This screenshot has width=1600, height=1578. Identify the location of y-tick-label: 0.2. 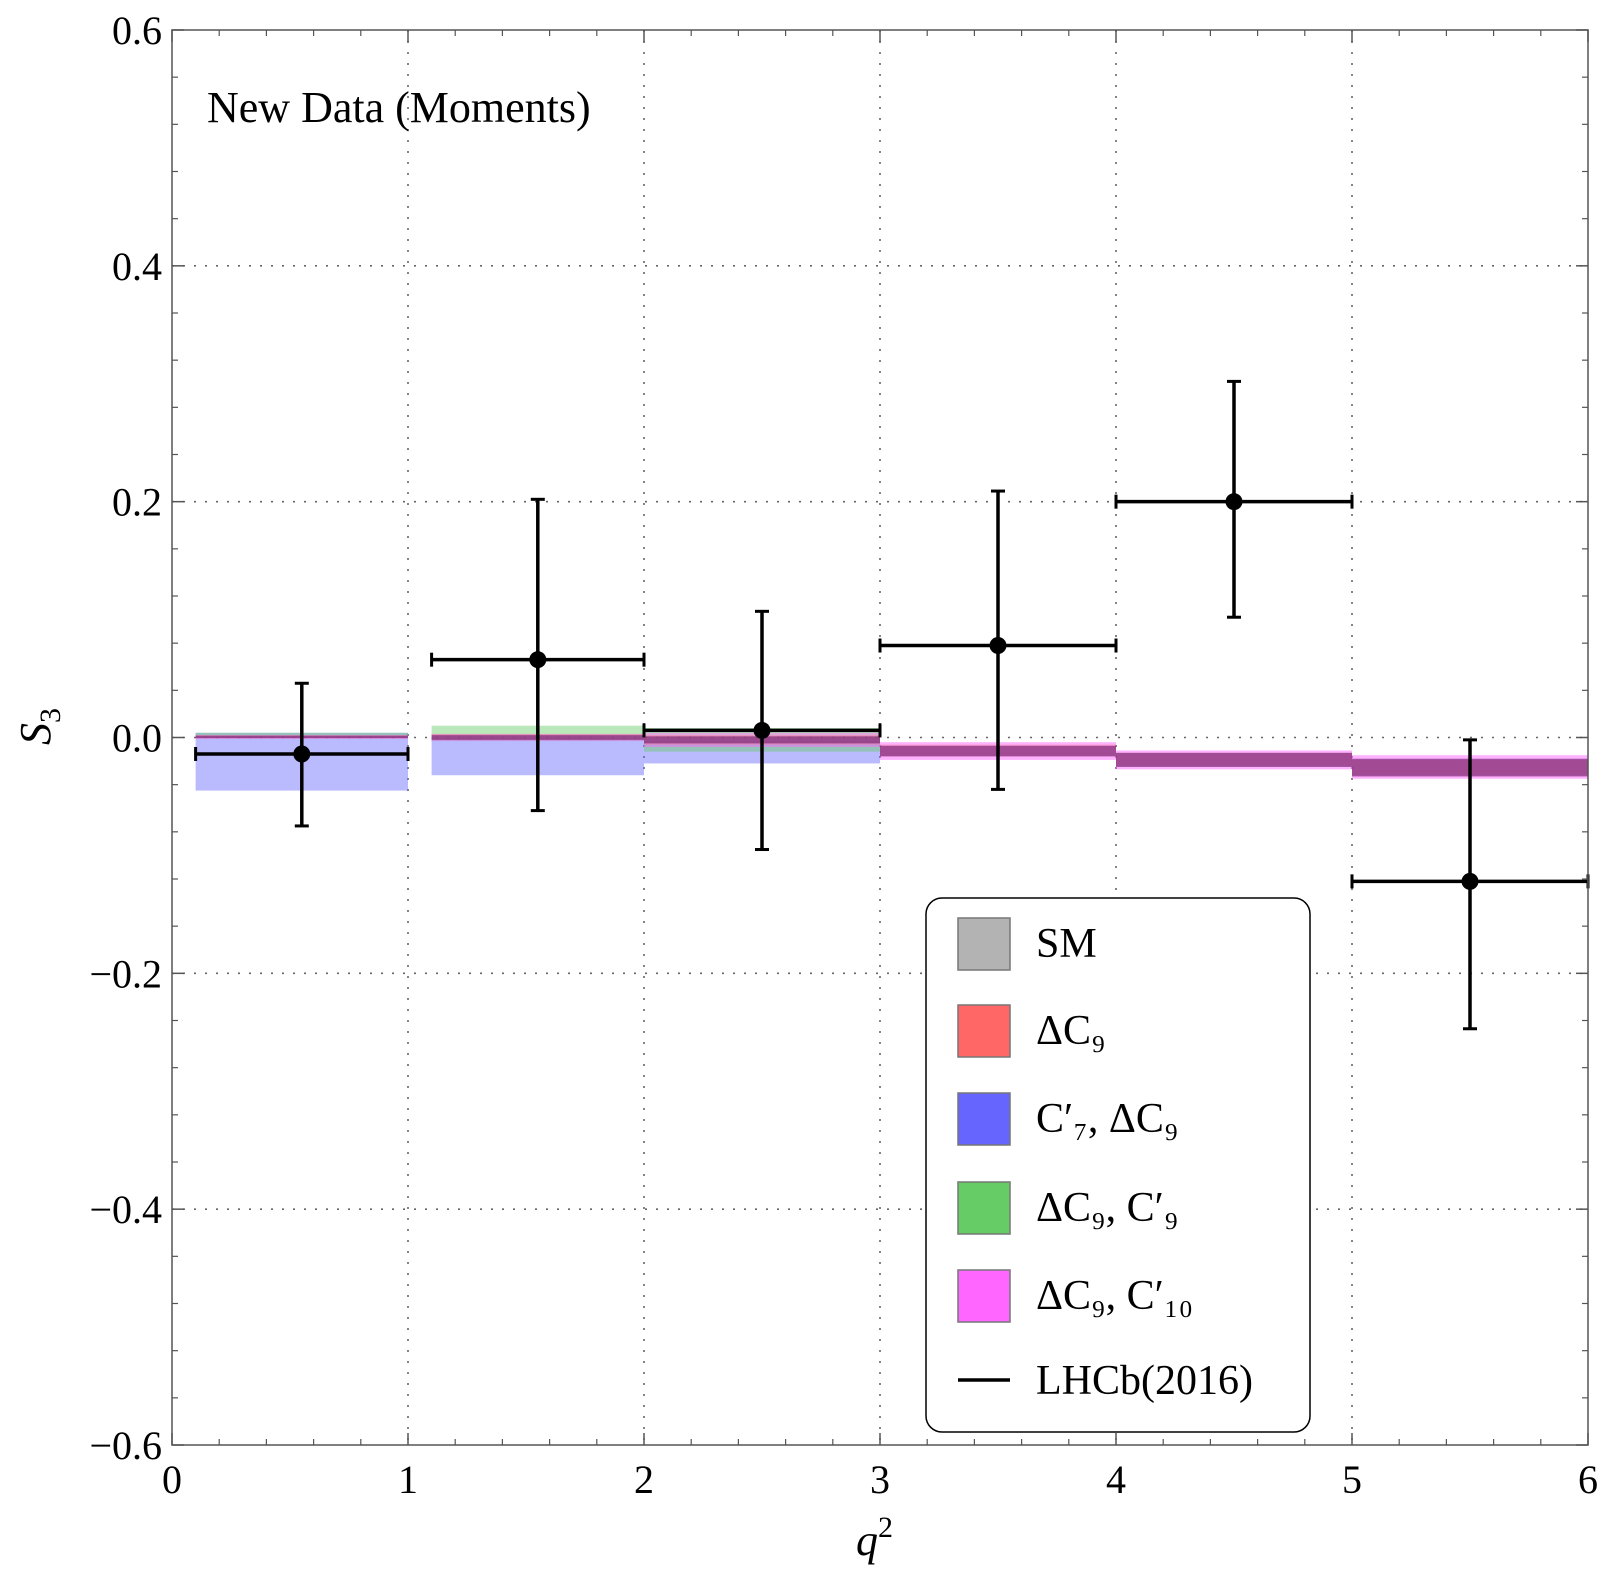
(137, 502).